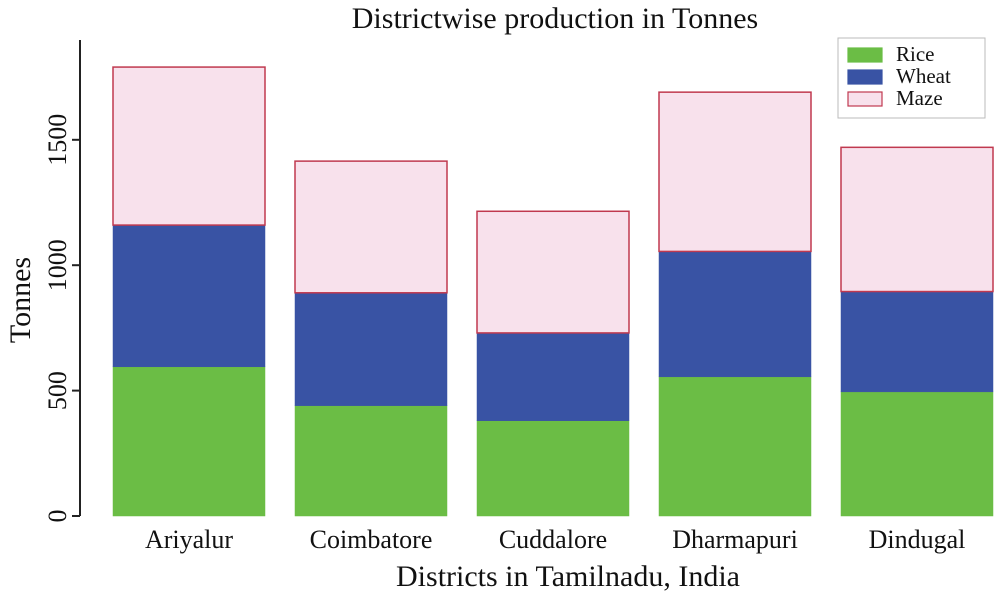 The width and height of the screenshot is (1000, 598). I want to click on y-axis-label: Tonnes, so click(20, 300).